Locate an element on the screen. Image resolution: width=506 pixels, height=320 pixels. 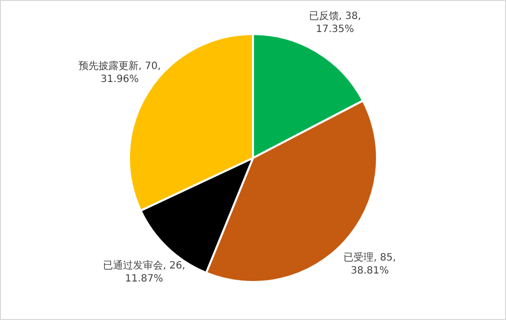
slice-label: 预先披露更新, 70, 31.96% is located at coordinates (119, 73).